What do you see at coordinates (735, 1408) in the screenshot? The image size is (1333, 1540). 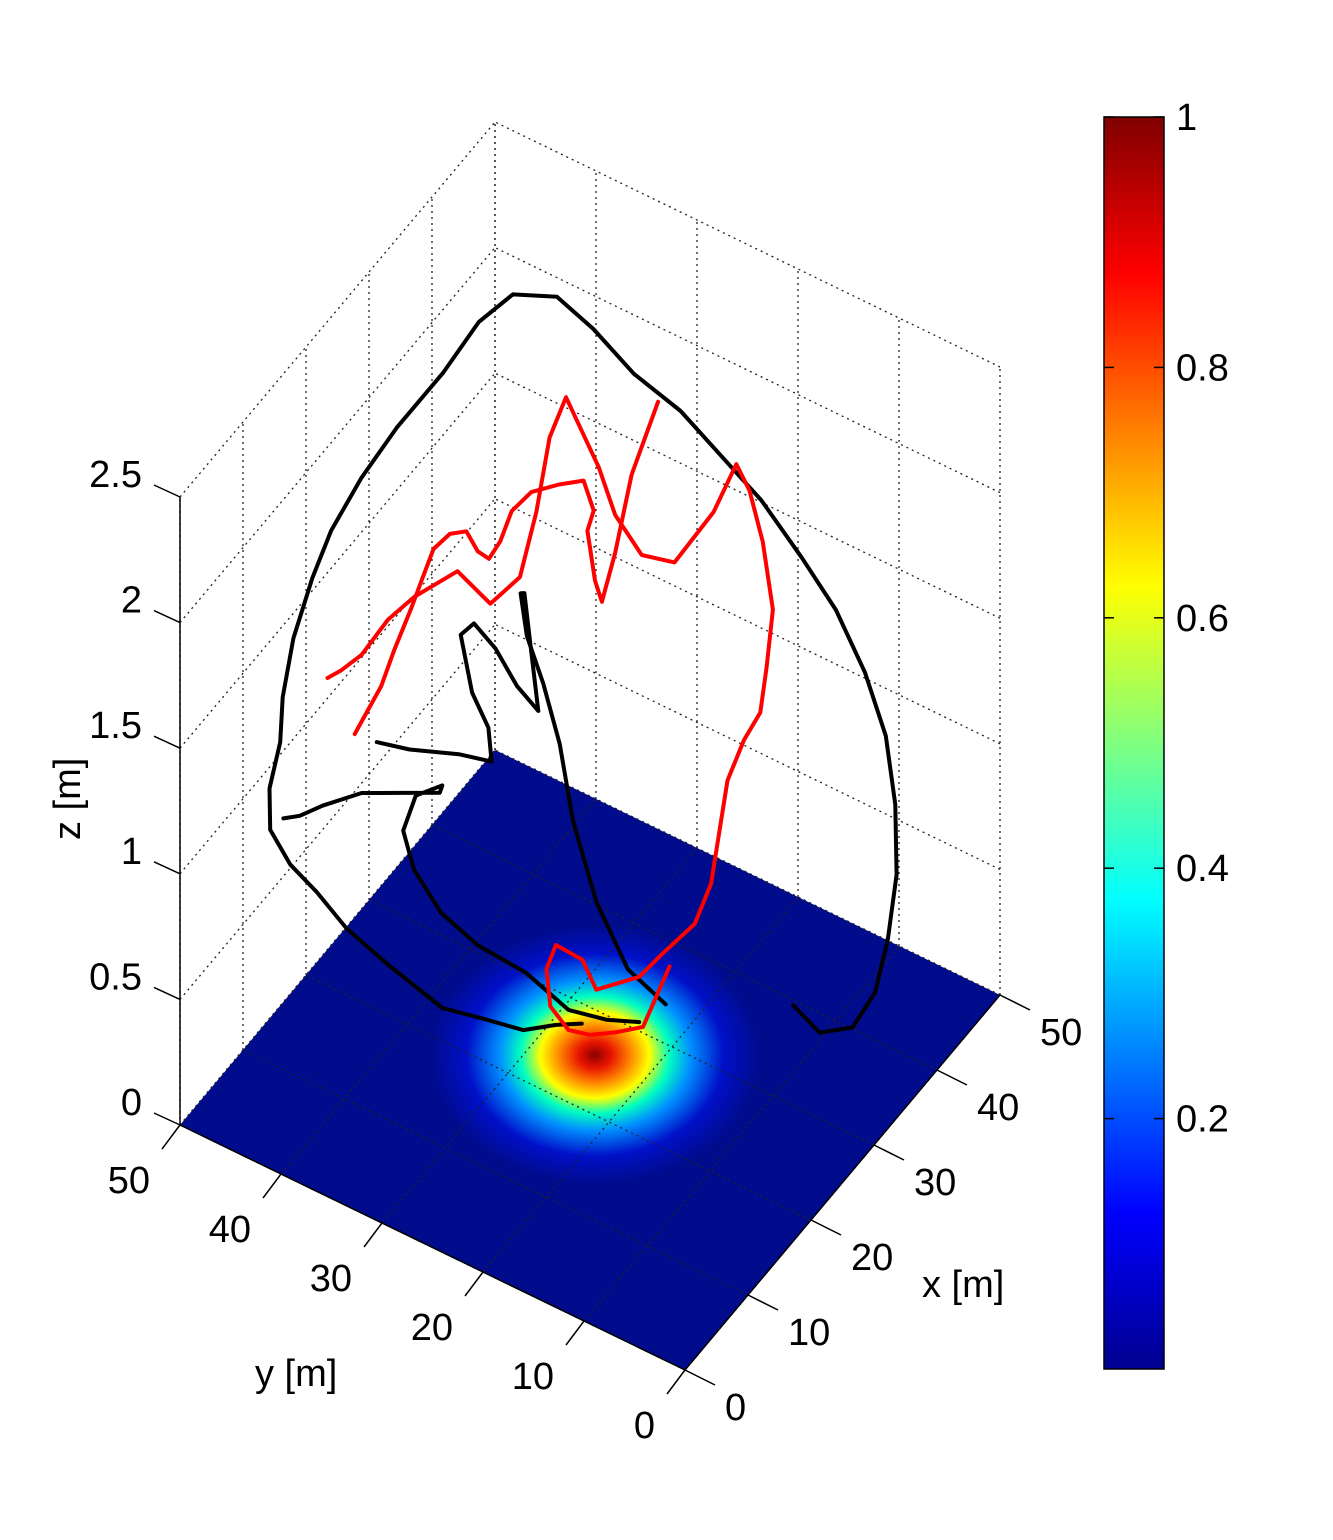 I see `x-tick-label: 0` at bounding box center [735, 1408].